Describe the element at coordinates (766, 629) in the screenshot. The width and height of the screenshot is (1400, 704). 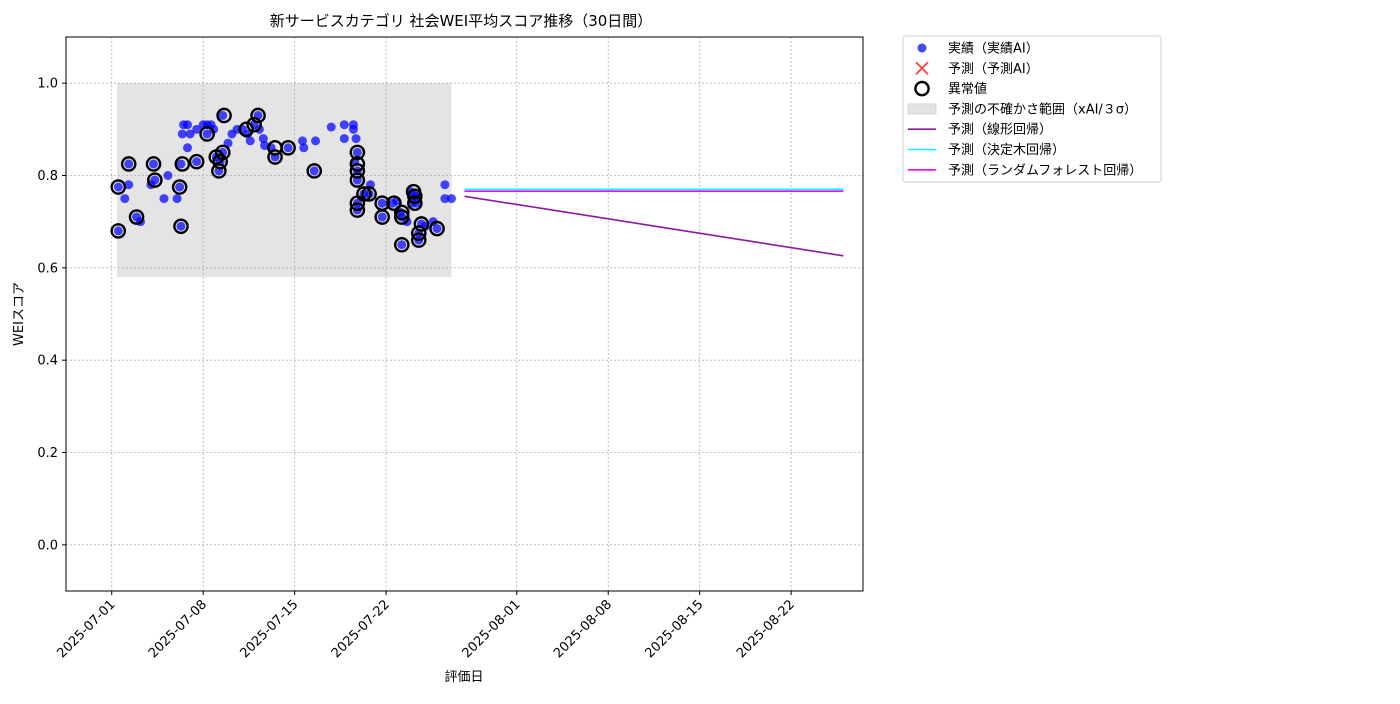
I see `x-tick-label: 2025-08-22` at that location.